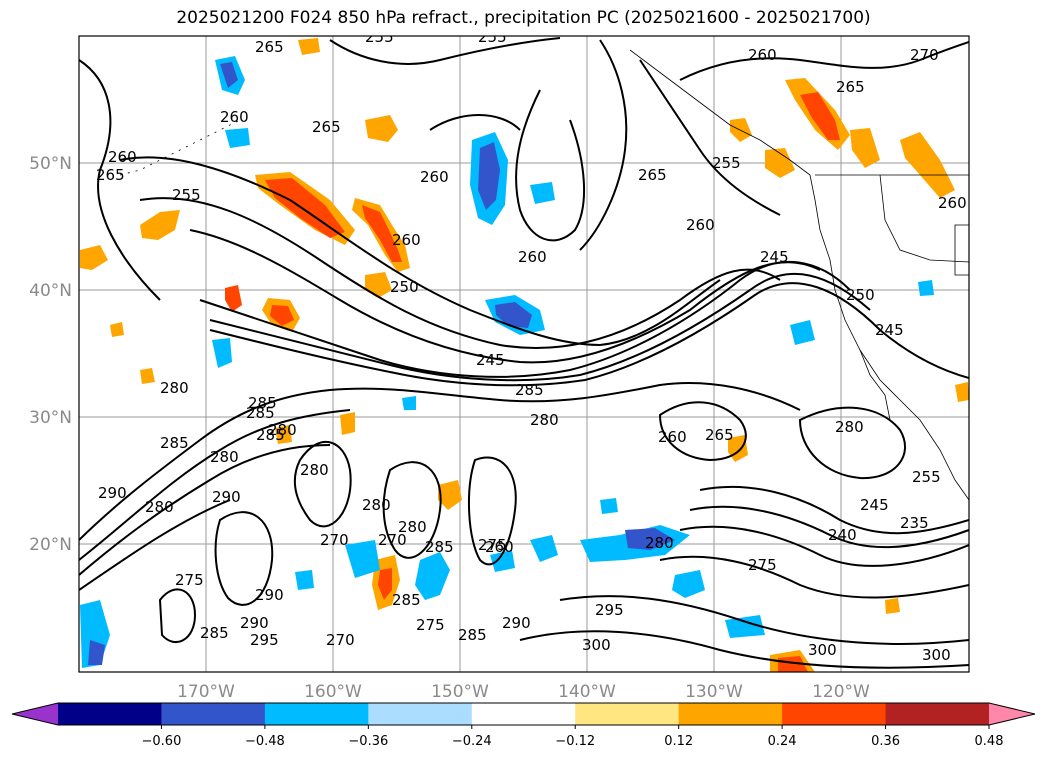  Describe the element at coordinates (50, 164) in the screenshot. I see `lat-label: 50°N` at that location.